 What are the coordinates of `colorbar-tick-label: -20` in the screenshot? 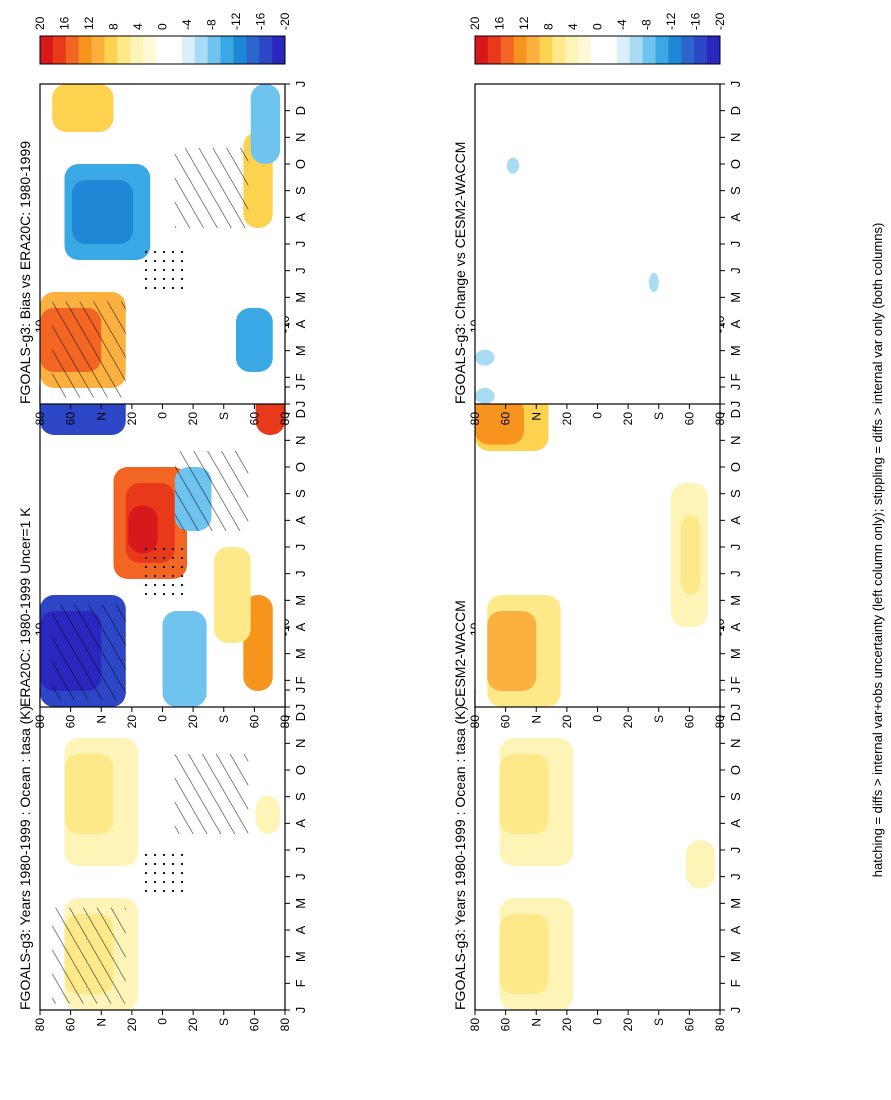 It's located at (720, 21).